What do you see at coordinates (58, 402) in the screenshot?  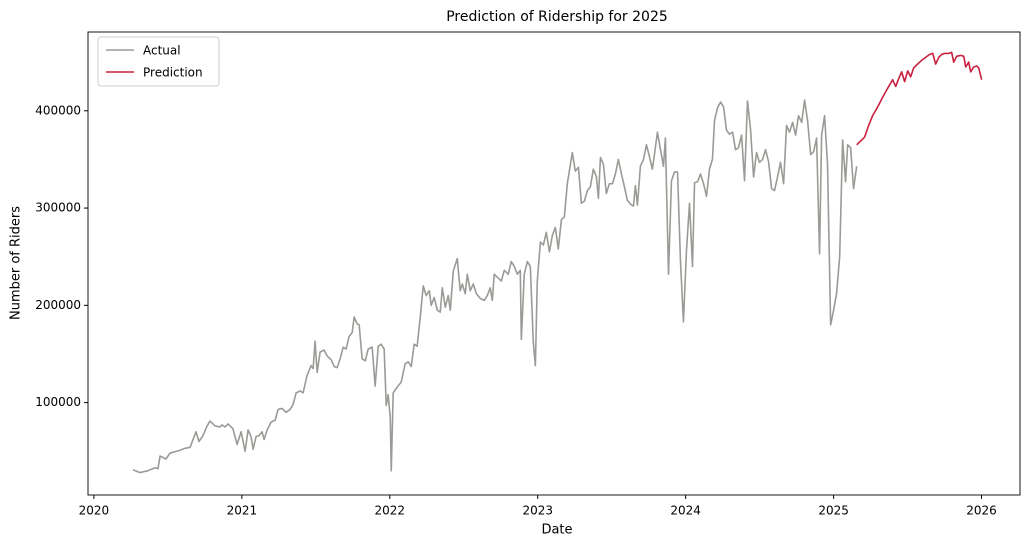 I see `y-tick-label: 100000` at bounding box center [58, 402].